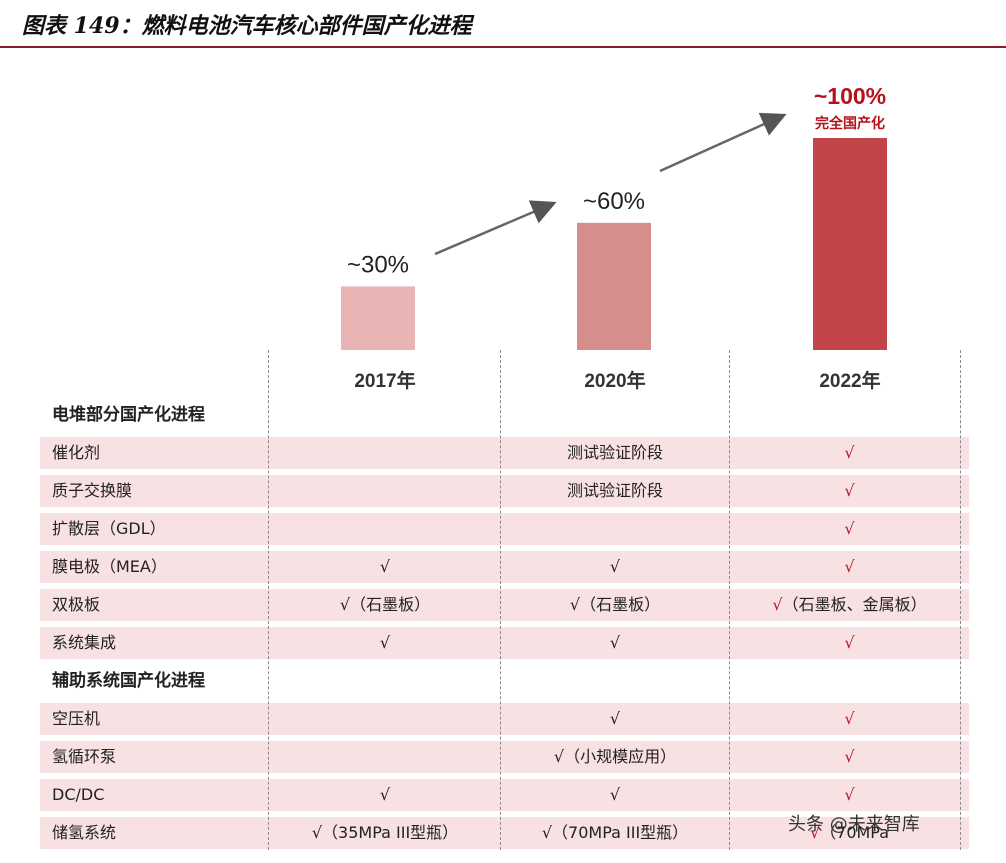  I want to click on title-bar: 图表 149：燃料电池汽车核心部件国产化进程, so click(503, 24).